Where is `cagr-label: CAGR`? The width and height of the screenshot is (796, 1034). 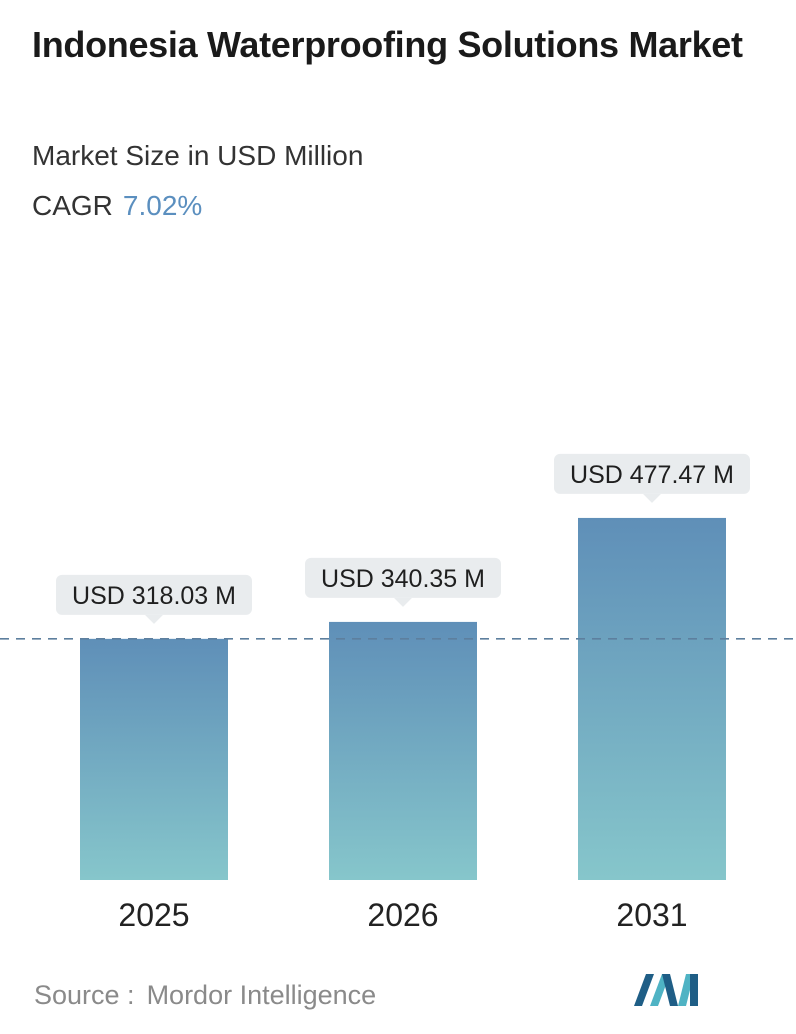 cagr-label: CAGR is located at coordinates (72, 205).